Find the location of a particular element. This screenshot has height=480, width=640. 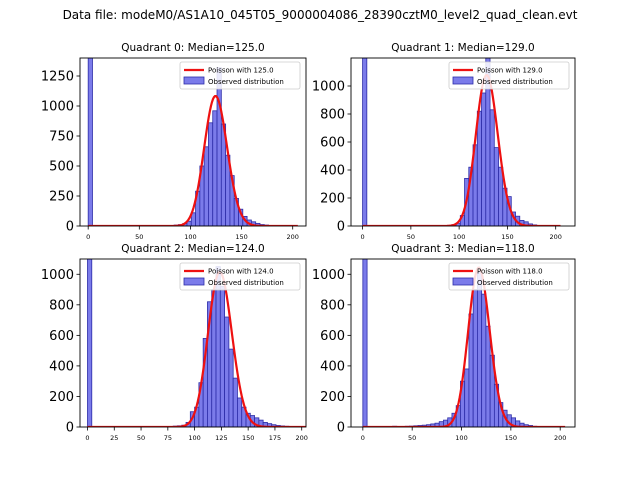

quadrant-0-title: Quadrant 0: Median=125.0 is located at coordinates (192, 48).